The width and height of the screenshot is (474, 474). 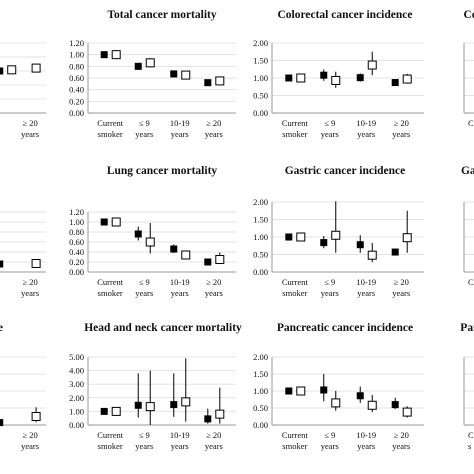 I want to click on y-tick-label: 0.40, so click(x=76, y=252).